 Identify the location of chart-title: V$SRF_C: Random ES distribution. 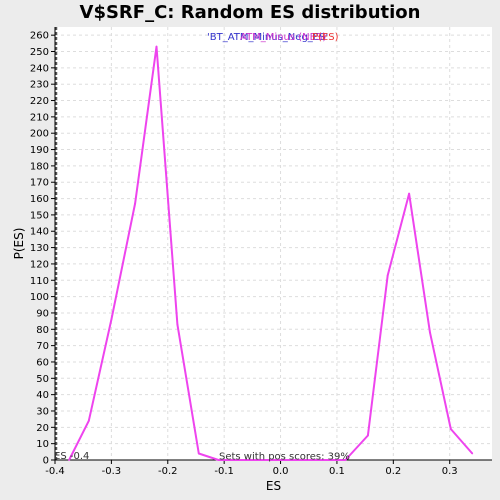
(250, 12).